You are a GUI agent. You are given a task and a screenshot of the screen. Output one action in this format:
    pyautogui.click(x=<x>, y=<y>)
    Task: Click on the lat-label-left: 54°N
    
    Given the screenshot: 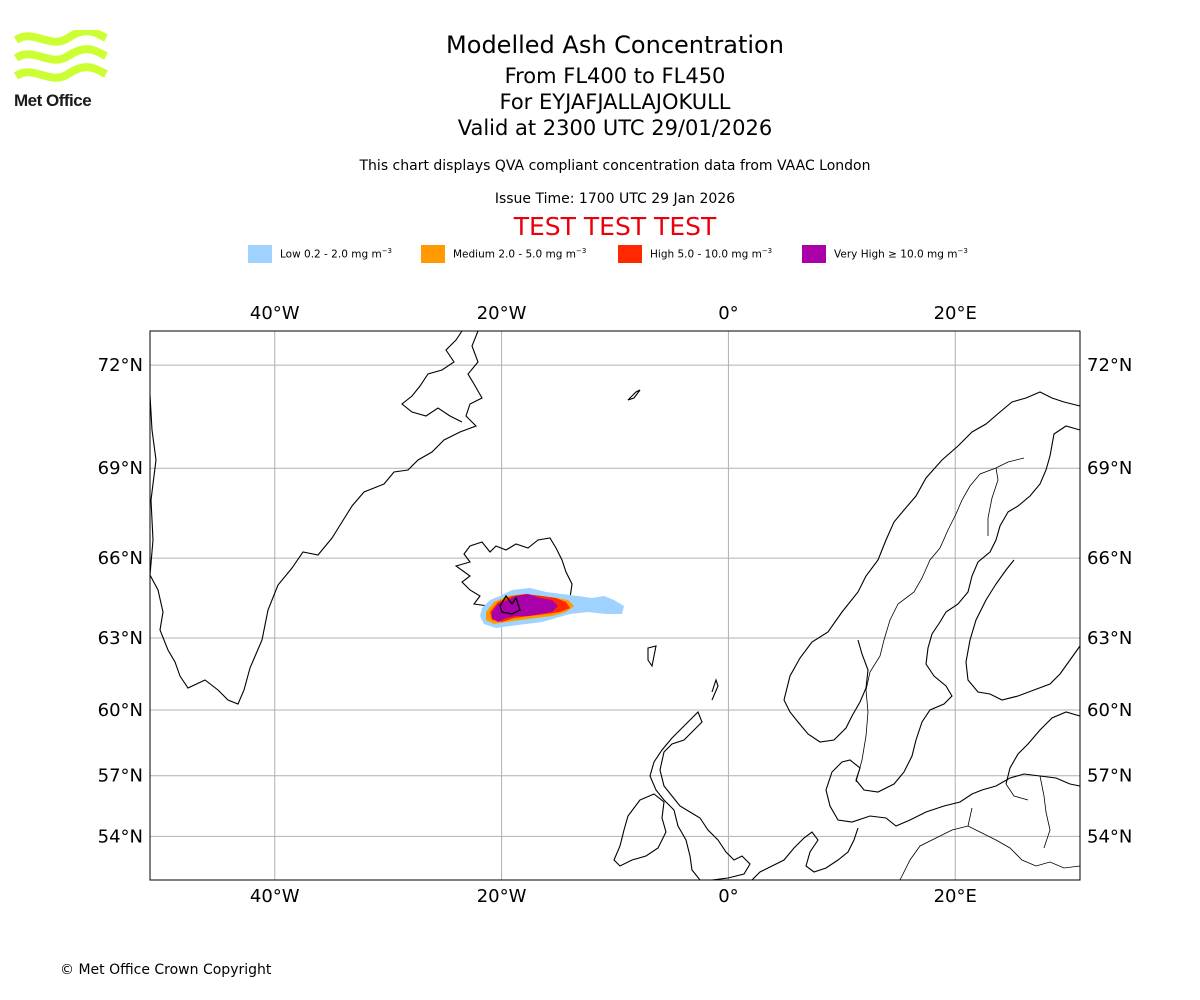 What is the action you would take?
    pyautogui.click(x=120, y=836)
    